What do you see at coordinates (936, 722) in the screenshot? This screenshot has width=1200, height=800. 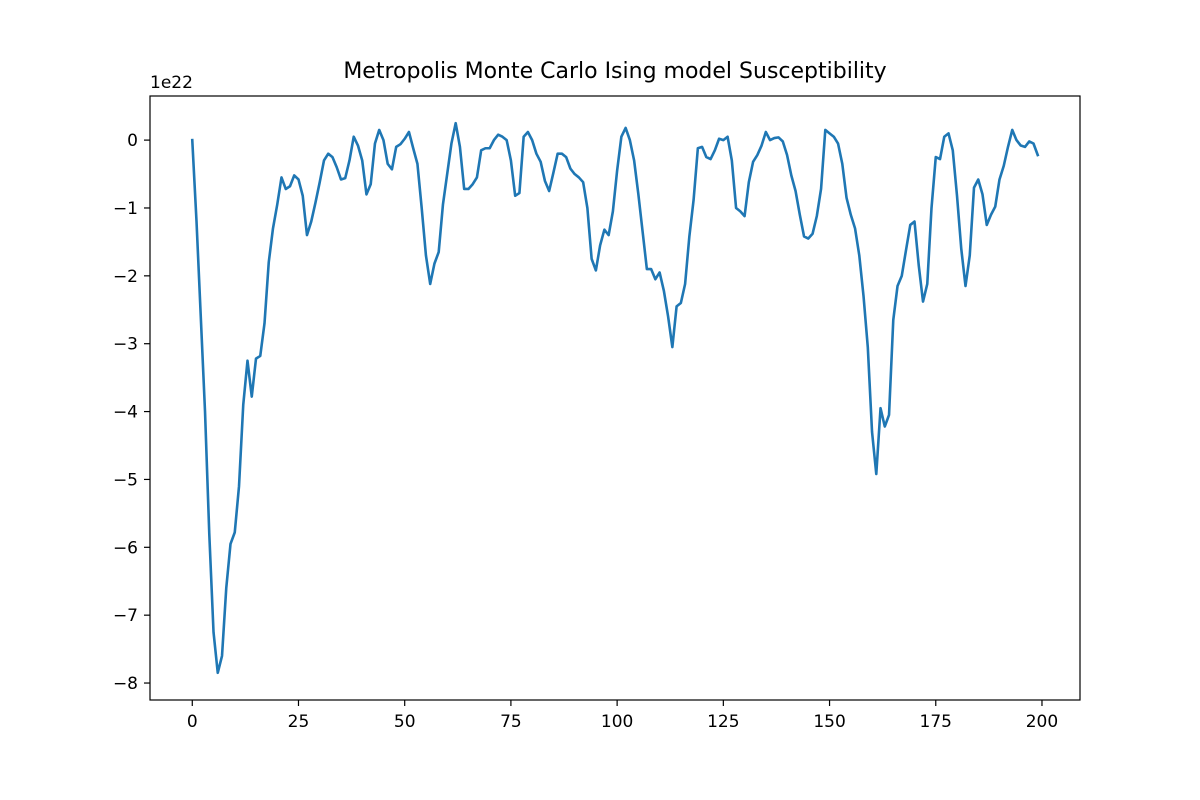 I see `x-tick-label: 175` at bounding box center [936, 722].